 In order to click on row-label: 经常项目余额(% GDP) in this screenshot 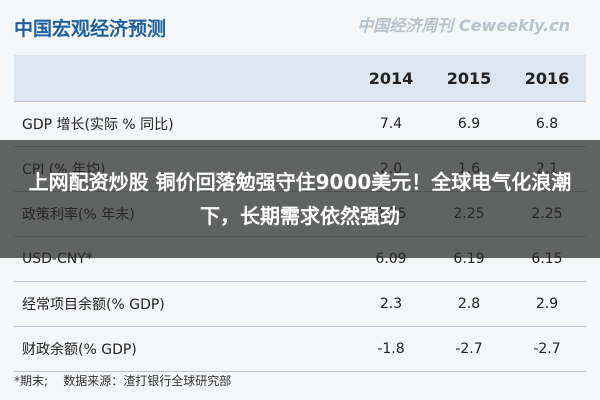, I will do `click(93, 305)`.